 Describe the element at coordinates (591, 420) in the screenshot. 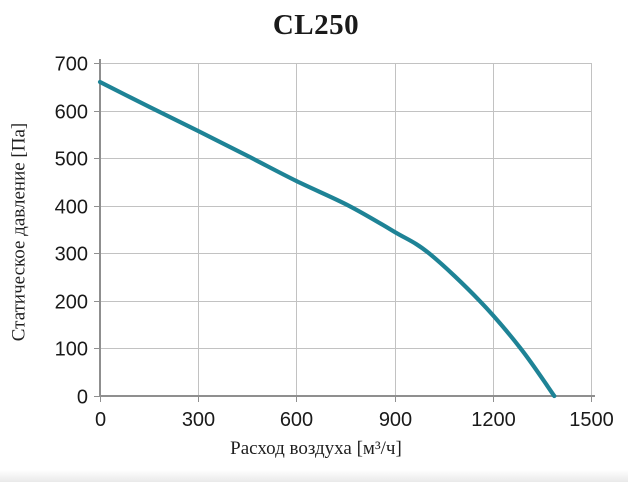

I see `x-tick-label: 1500` at that location.